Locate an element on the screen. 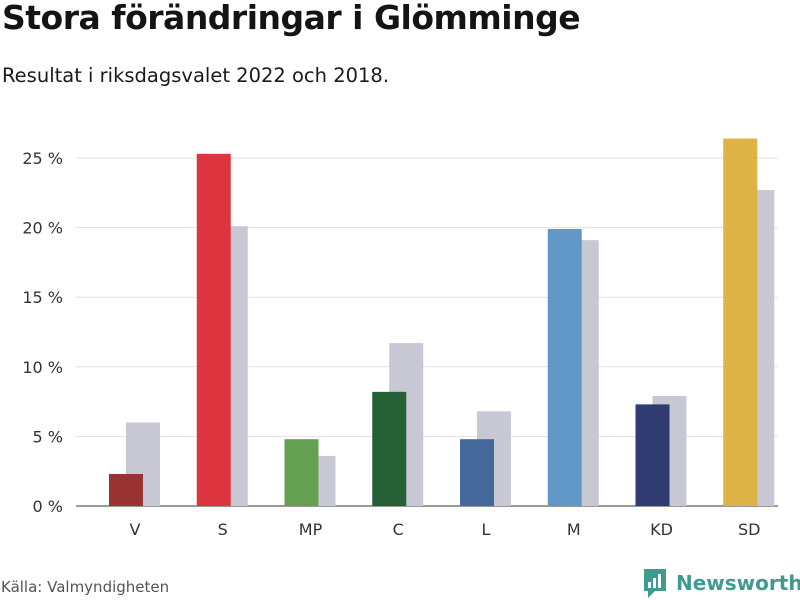 The height and width of the screenshot is (600, 800). chart-subtitle: Resultat i riksdagsvalet 2022 och 2018. is located at coordinates (196, 75).